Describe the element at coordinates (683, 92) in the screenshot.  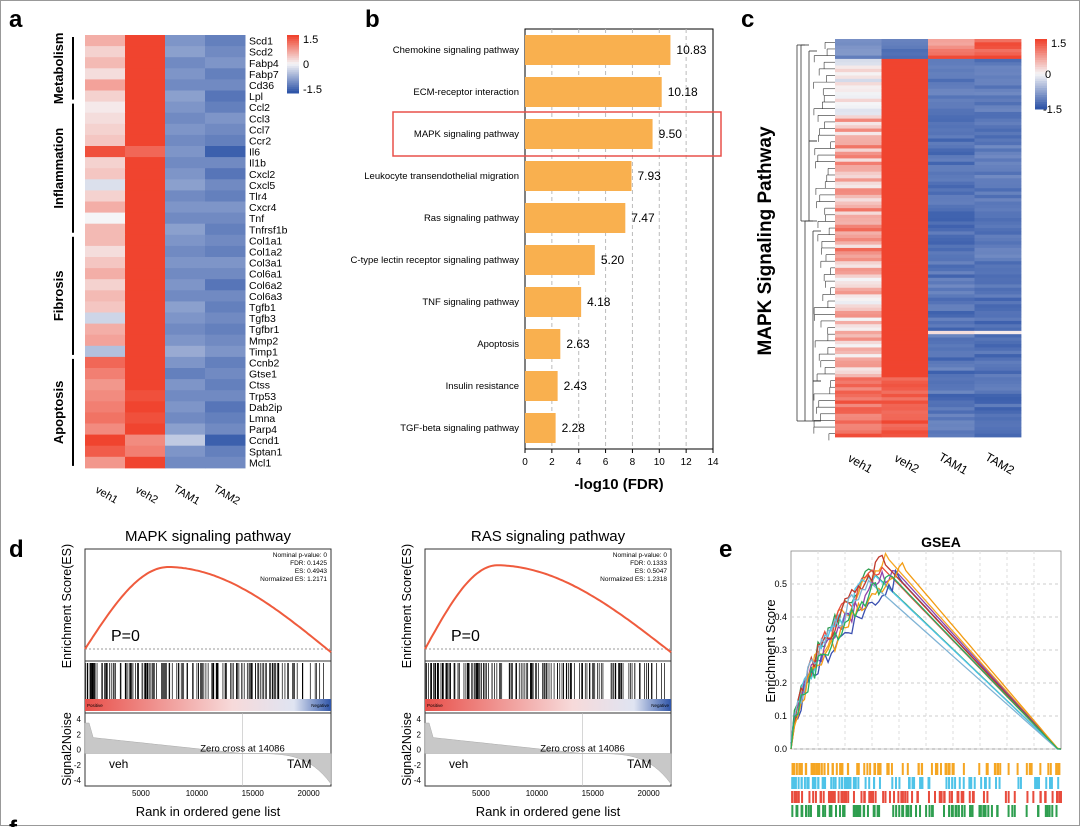
I see `bar-value-label: 10.18` at that location.